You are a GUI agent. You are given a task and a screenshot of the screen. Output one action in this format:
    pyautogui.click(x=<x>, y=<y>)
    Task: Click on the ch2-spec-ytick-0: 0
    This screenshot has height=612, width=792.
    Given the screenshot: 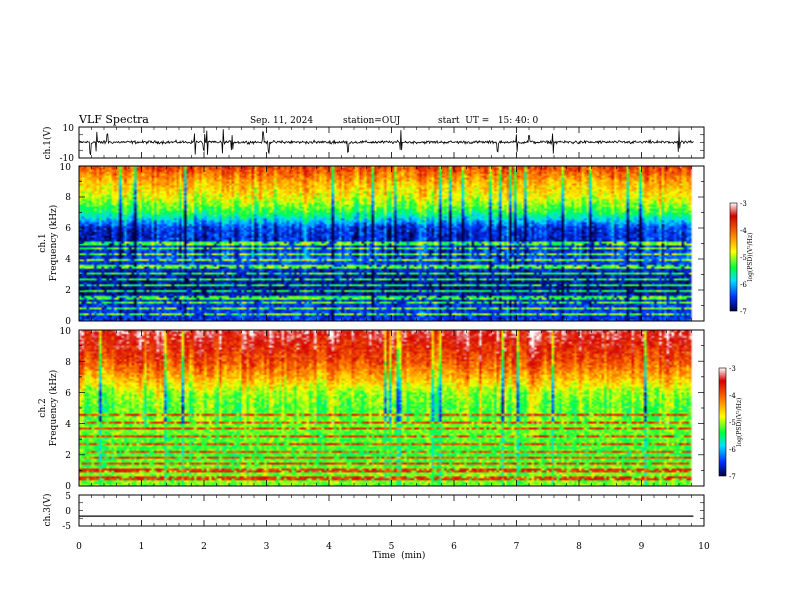 What is the action you would take?
    pyautogui.click(x=68, y=487)
    